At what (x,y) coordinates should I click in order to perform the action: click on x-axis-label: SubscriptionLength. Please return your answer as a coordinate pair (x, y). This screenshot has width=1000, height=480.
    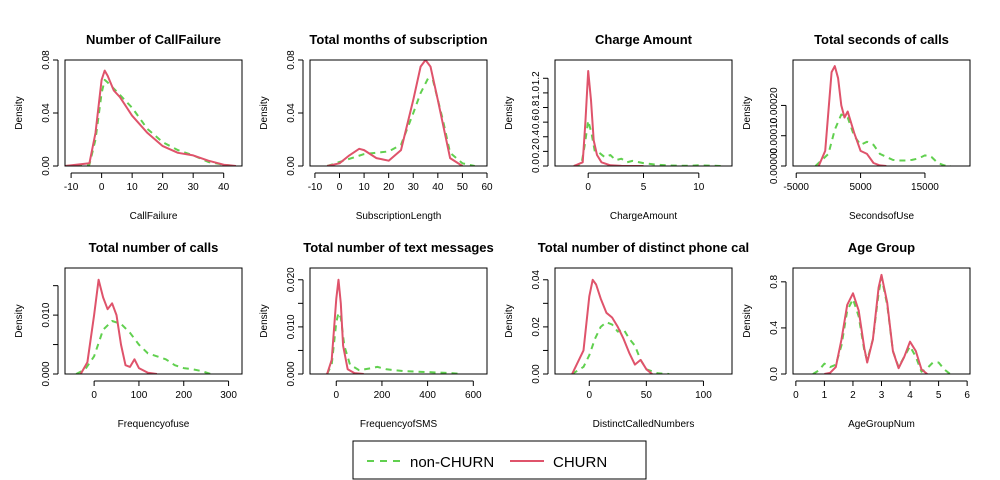
    Looking at the image, I should click on (399, 216).